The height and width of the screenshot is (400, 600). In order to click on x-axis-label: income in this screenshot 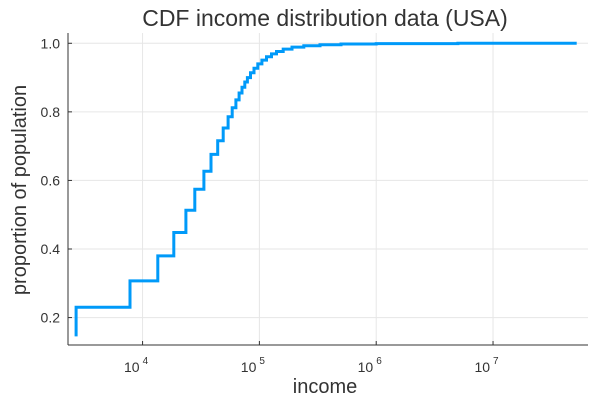, I will do `click(325, 387)`.